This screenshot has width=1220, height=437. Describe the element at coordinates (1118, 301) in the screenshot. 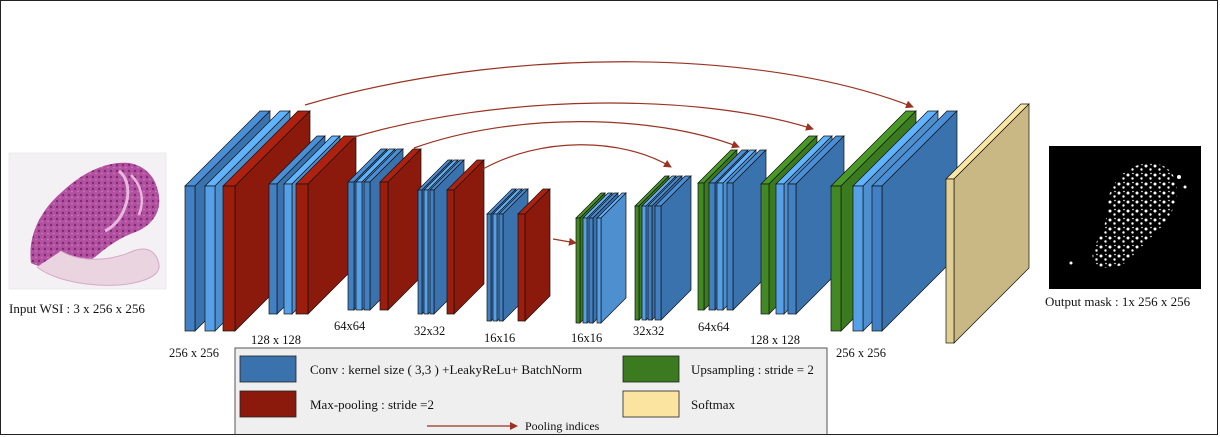

I see `output-caption: Output mask : 1x 256 x 256` at that location.